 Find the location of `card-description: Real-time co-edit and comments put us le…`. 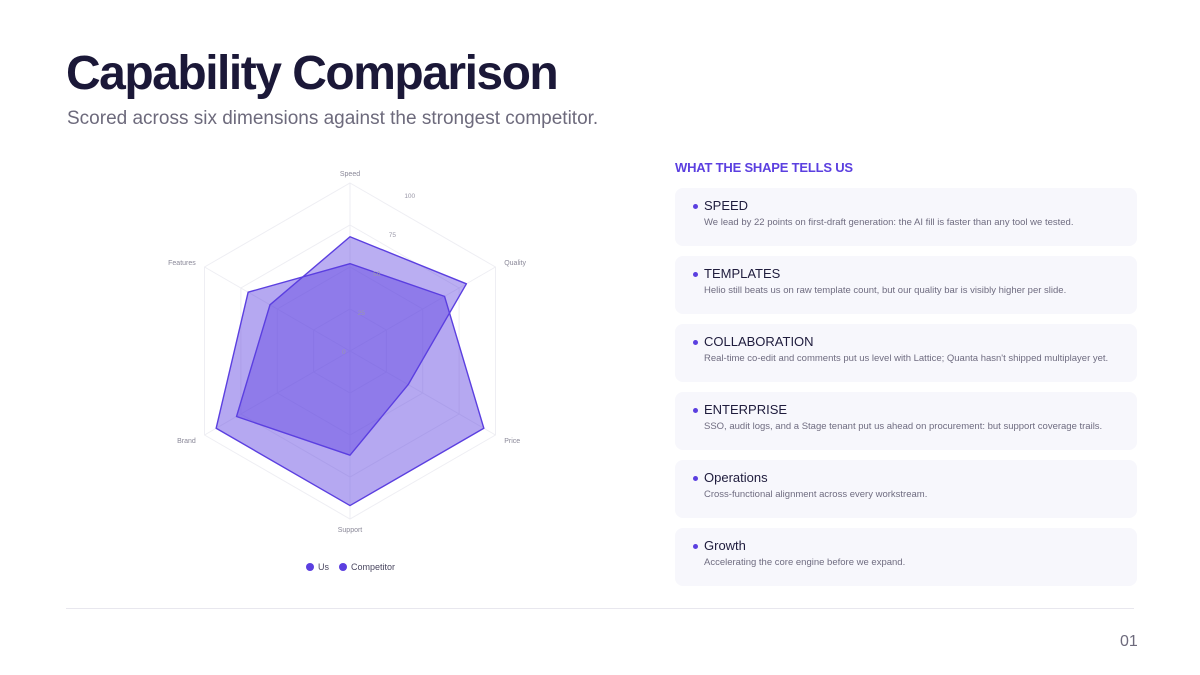

card-description: Real-time co-edit and comments put us le… is located at coordinates (906, 358).